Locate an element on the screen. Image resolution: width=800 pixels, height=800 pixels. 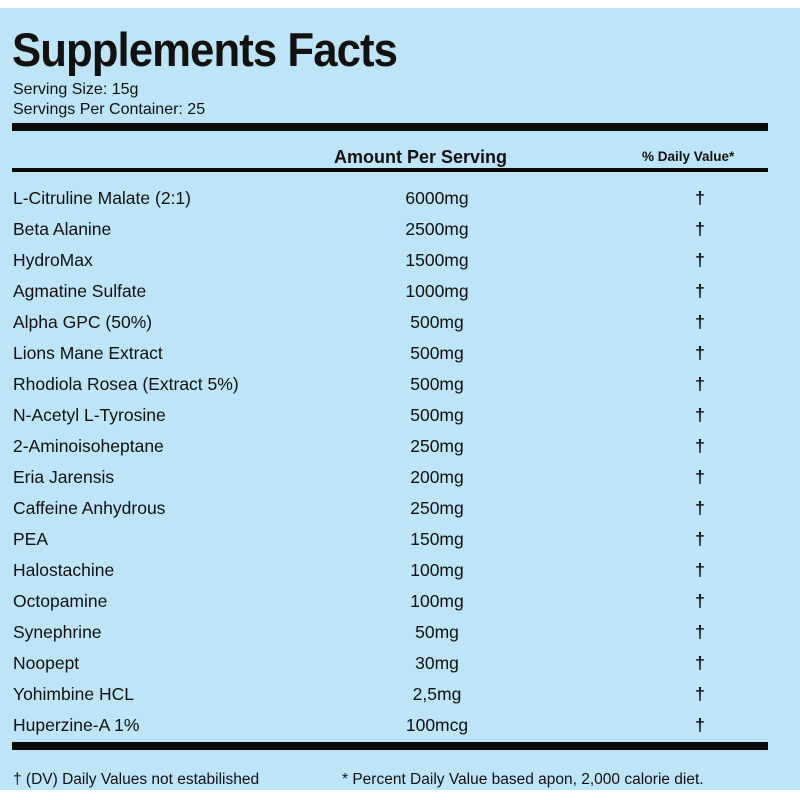
ingredient-row: N-Acetyl L-Tyrosine 500mg † is located at coordinates (400, 416).